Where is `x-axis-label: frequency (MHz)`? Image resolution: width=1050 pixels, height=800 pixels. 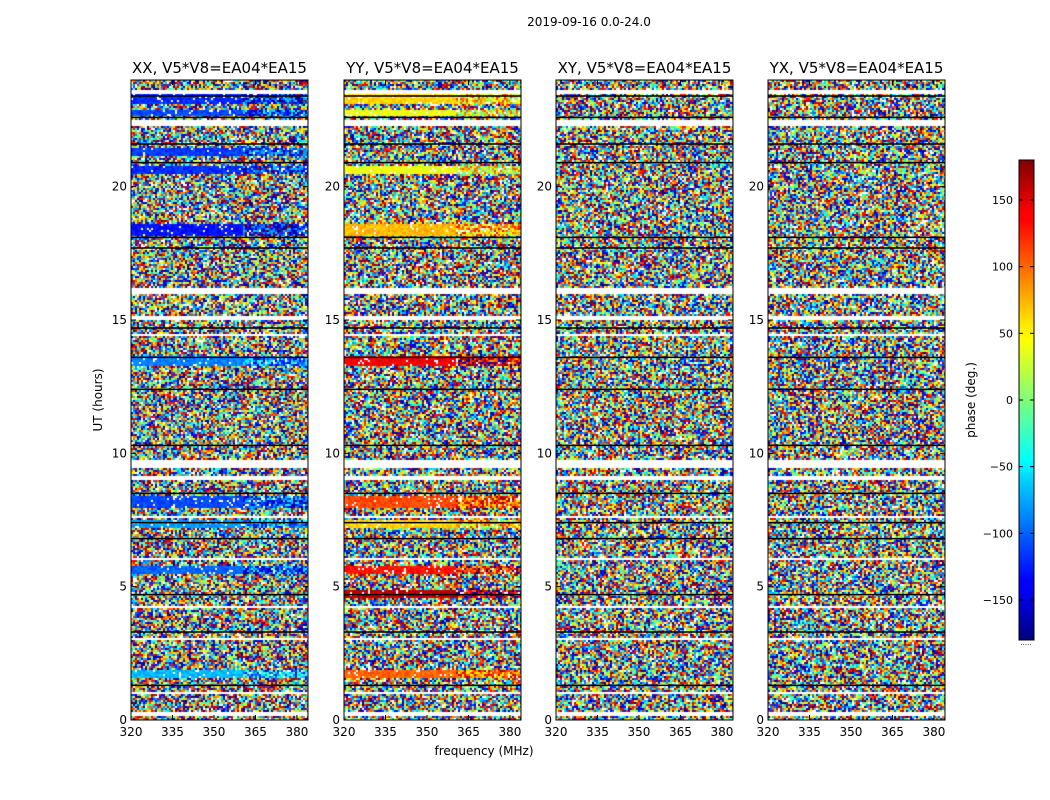 x-axis-label: frequency (MHz) is located at coordinates (483, 751).